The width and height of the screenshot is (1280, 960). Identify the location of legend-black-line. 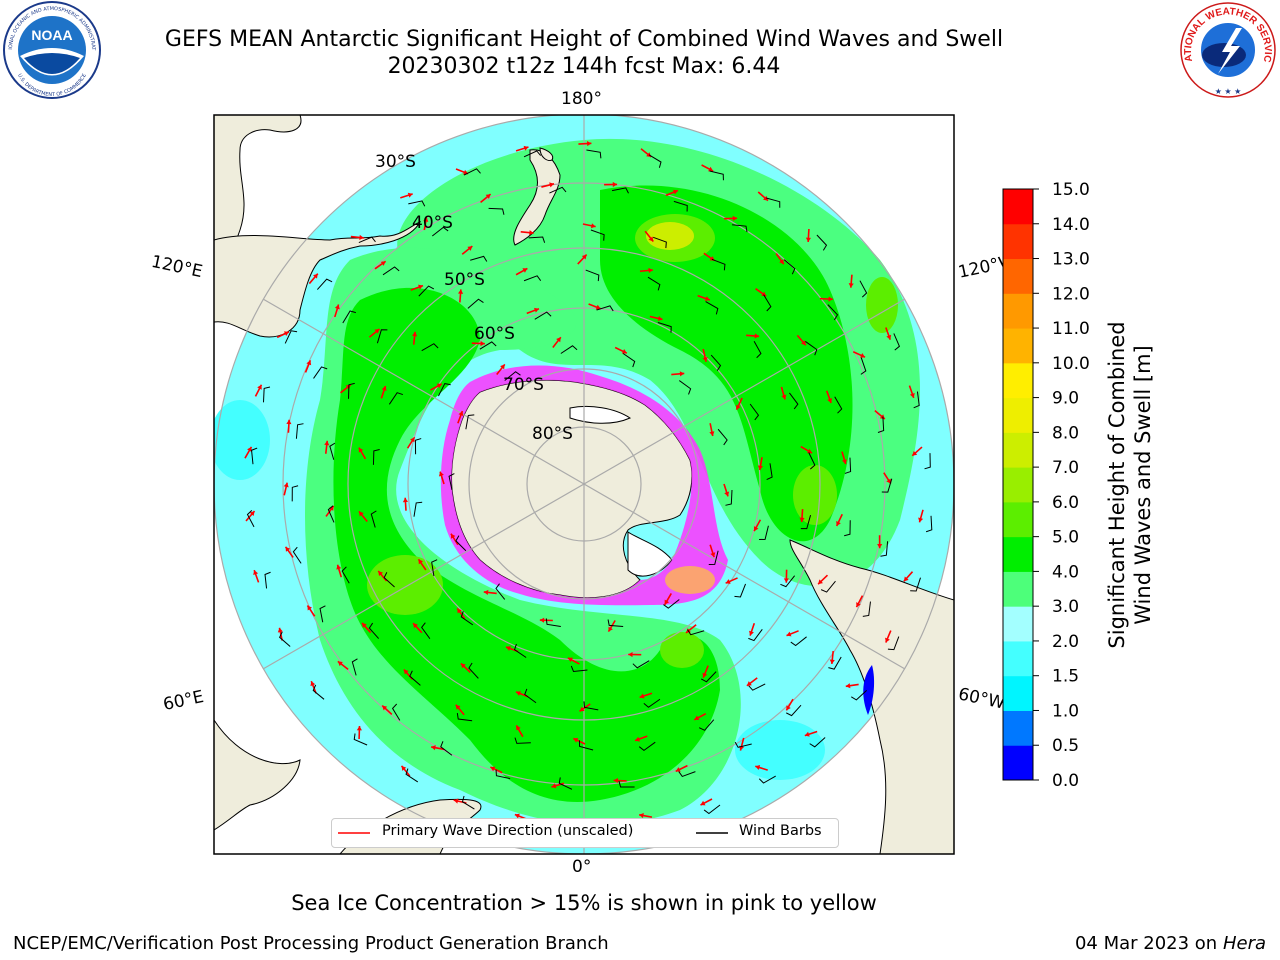
(712, 833).